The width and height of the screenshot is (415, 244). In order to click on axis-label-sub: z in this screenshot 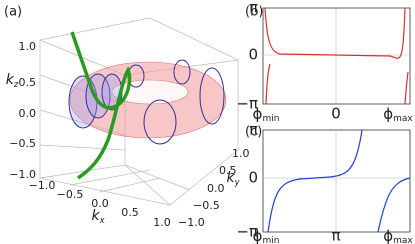, I will do `click(16, 84)`.